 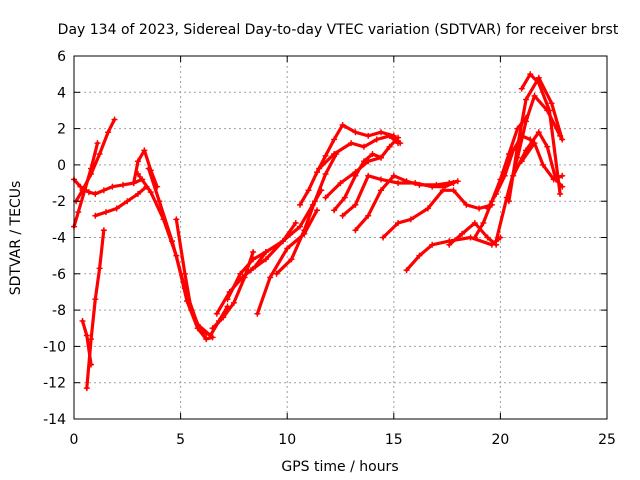 What do you see at coordinates (607, 440) in the screenshot?
I see `x-tick-label: 25` at bounding box center [607, 440].